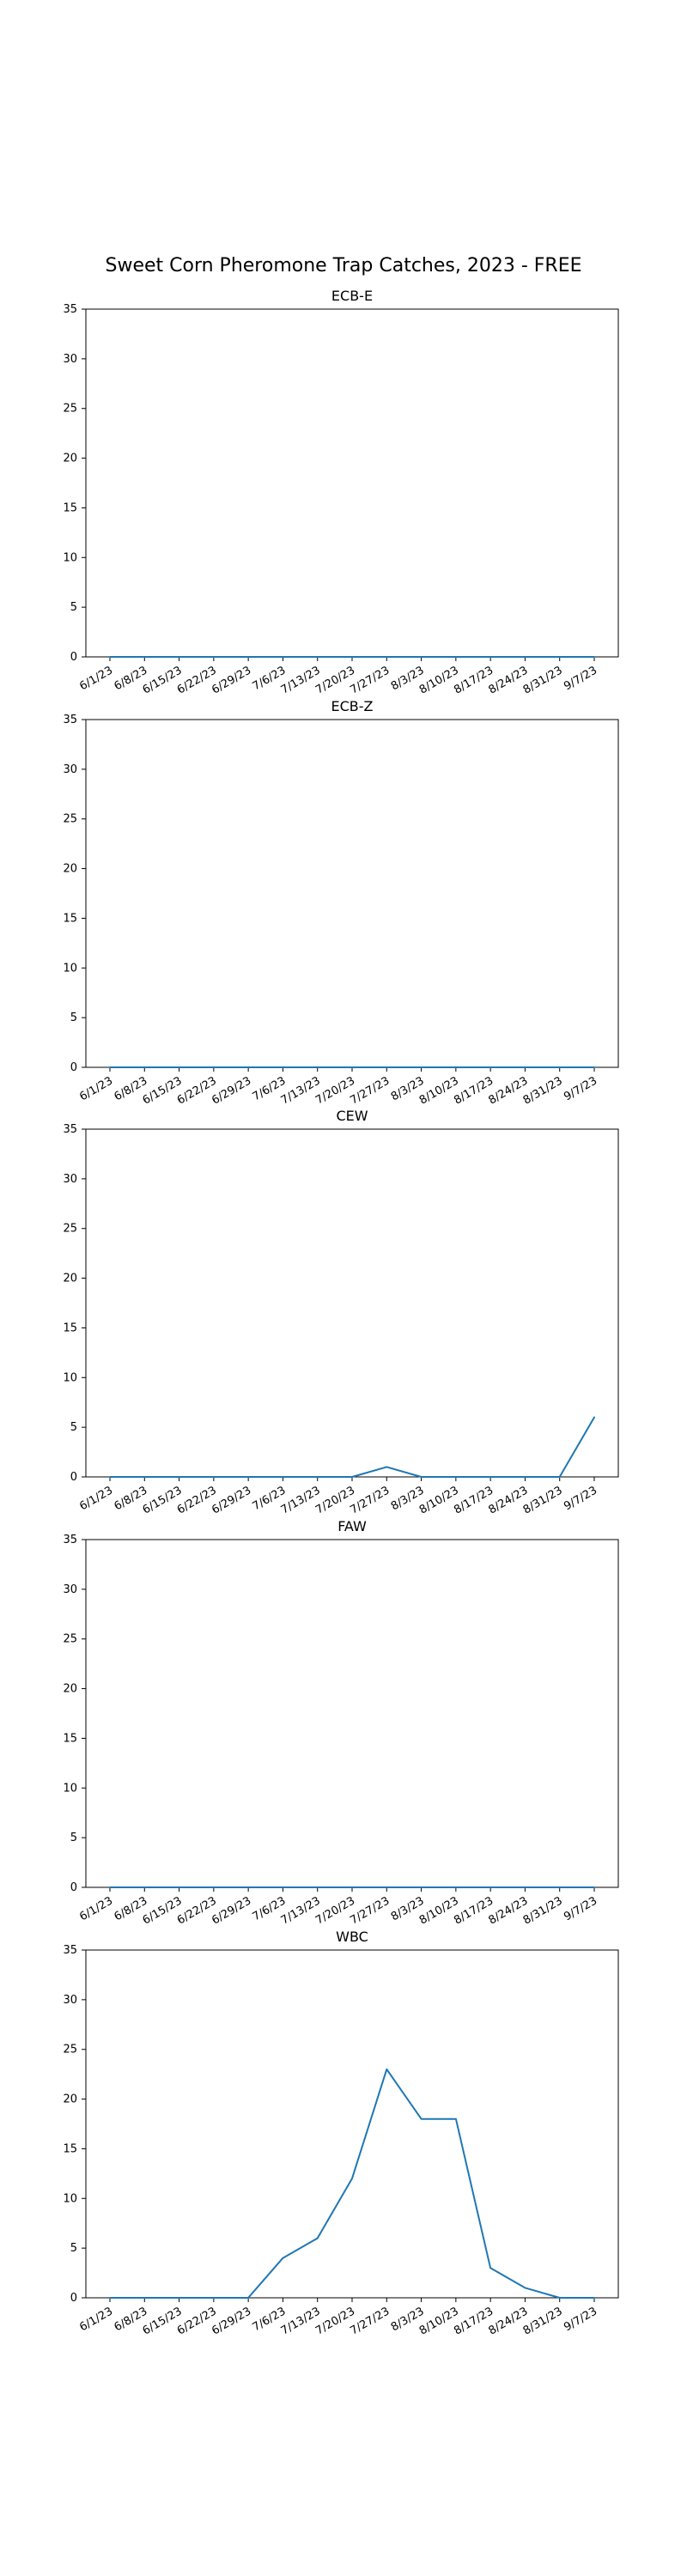  What do you see at coordinates (352, 1526) in the screenshot?
I see `subplot-title: FAW` at bounding box center [352, 1526].